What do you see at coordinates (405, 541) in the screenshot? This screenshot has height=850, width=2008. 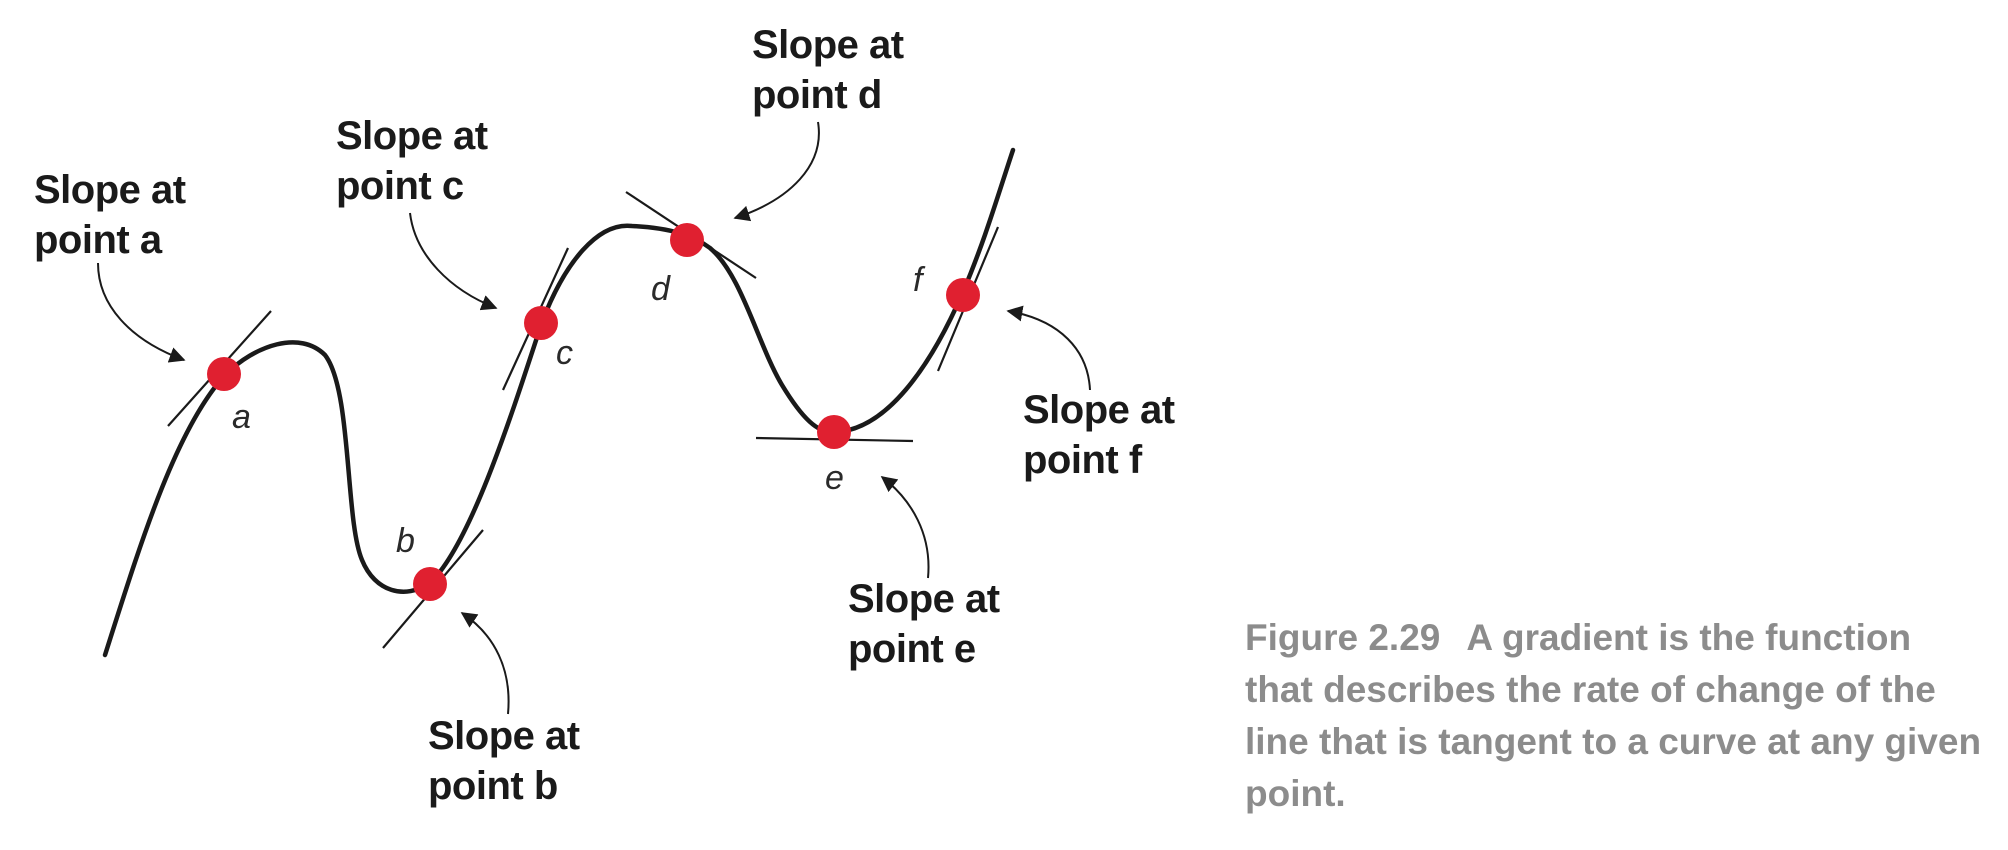 I see `point-b-label: b` at bounding box center [405, 541].